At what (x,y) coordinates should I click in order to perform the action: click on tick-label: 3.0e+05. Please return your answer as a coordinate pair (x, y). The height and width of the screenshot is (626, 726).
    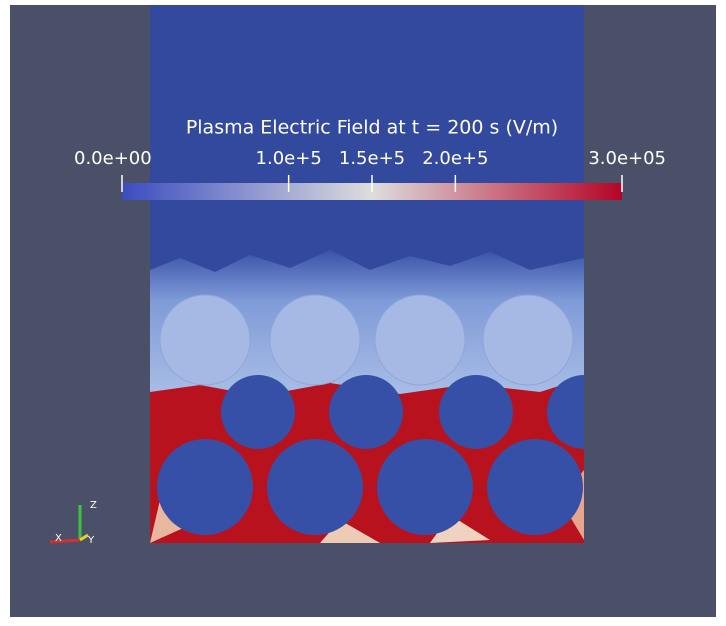
    Looking at the image, I should click on (627, 158).